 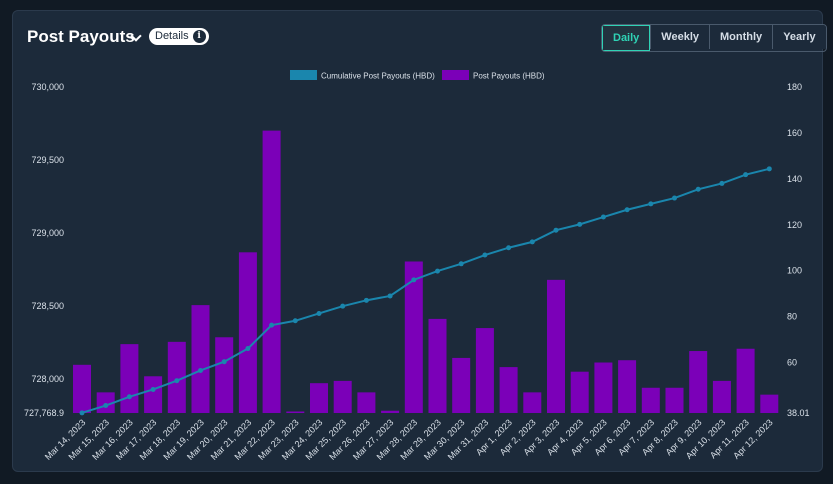 What do you see at coordinates (509, 76) in the screenshot?
I see `legend-label-payouts: Post Payouts (HBD)` at bounding box center [509, 76].